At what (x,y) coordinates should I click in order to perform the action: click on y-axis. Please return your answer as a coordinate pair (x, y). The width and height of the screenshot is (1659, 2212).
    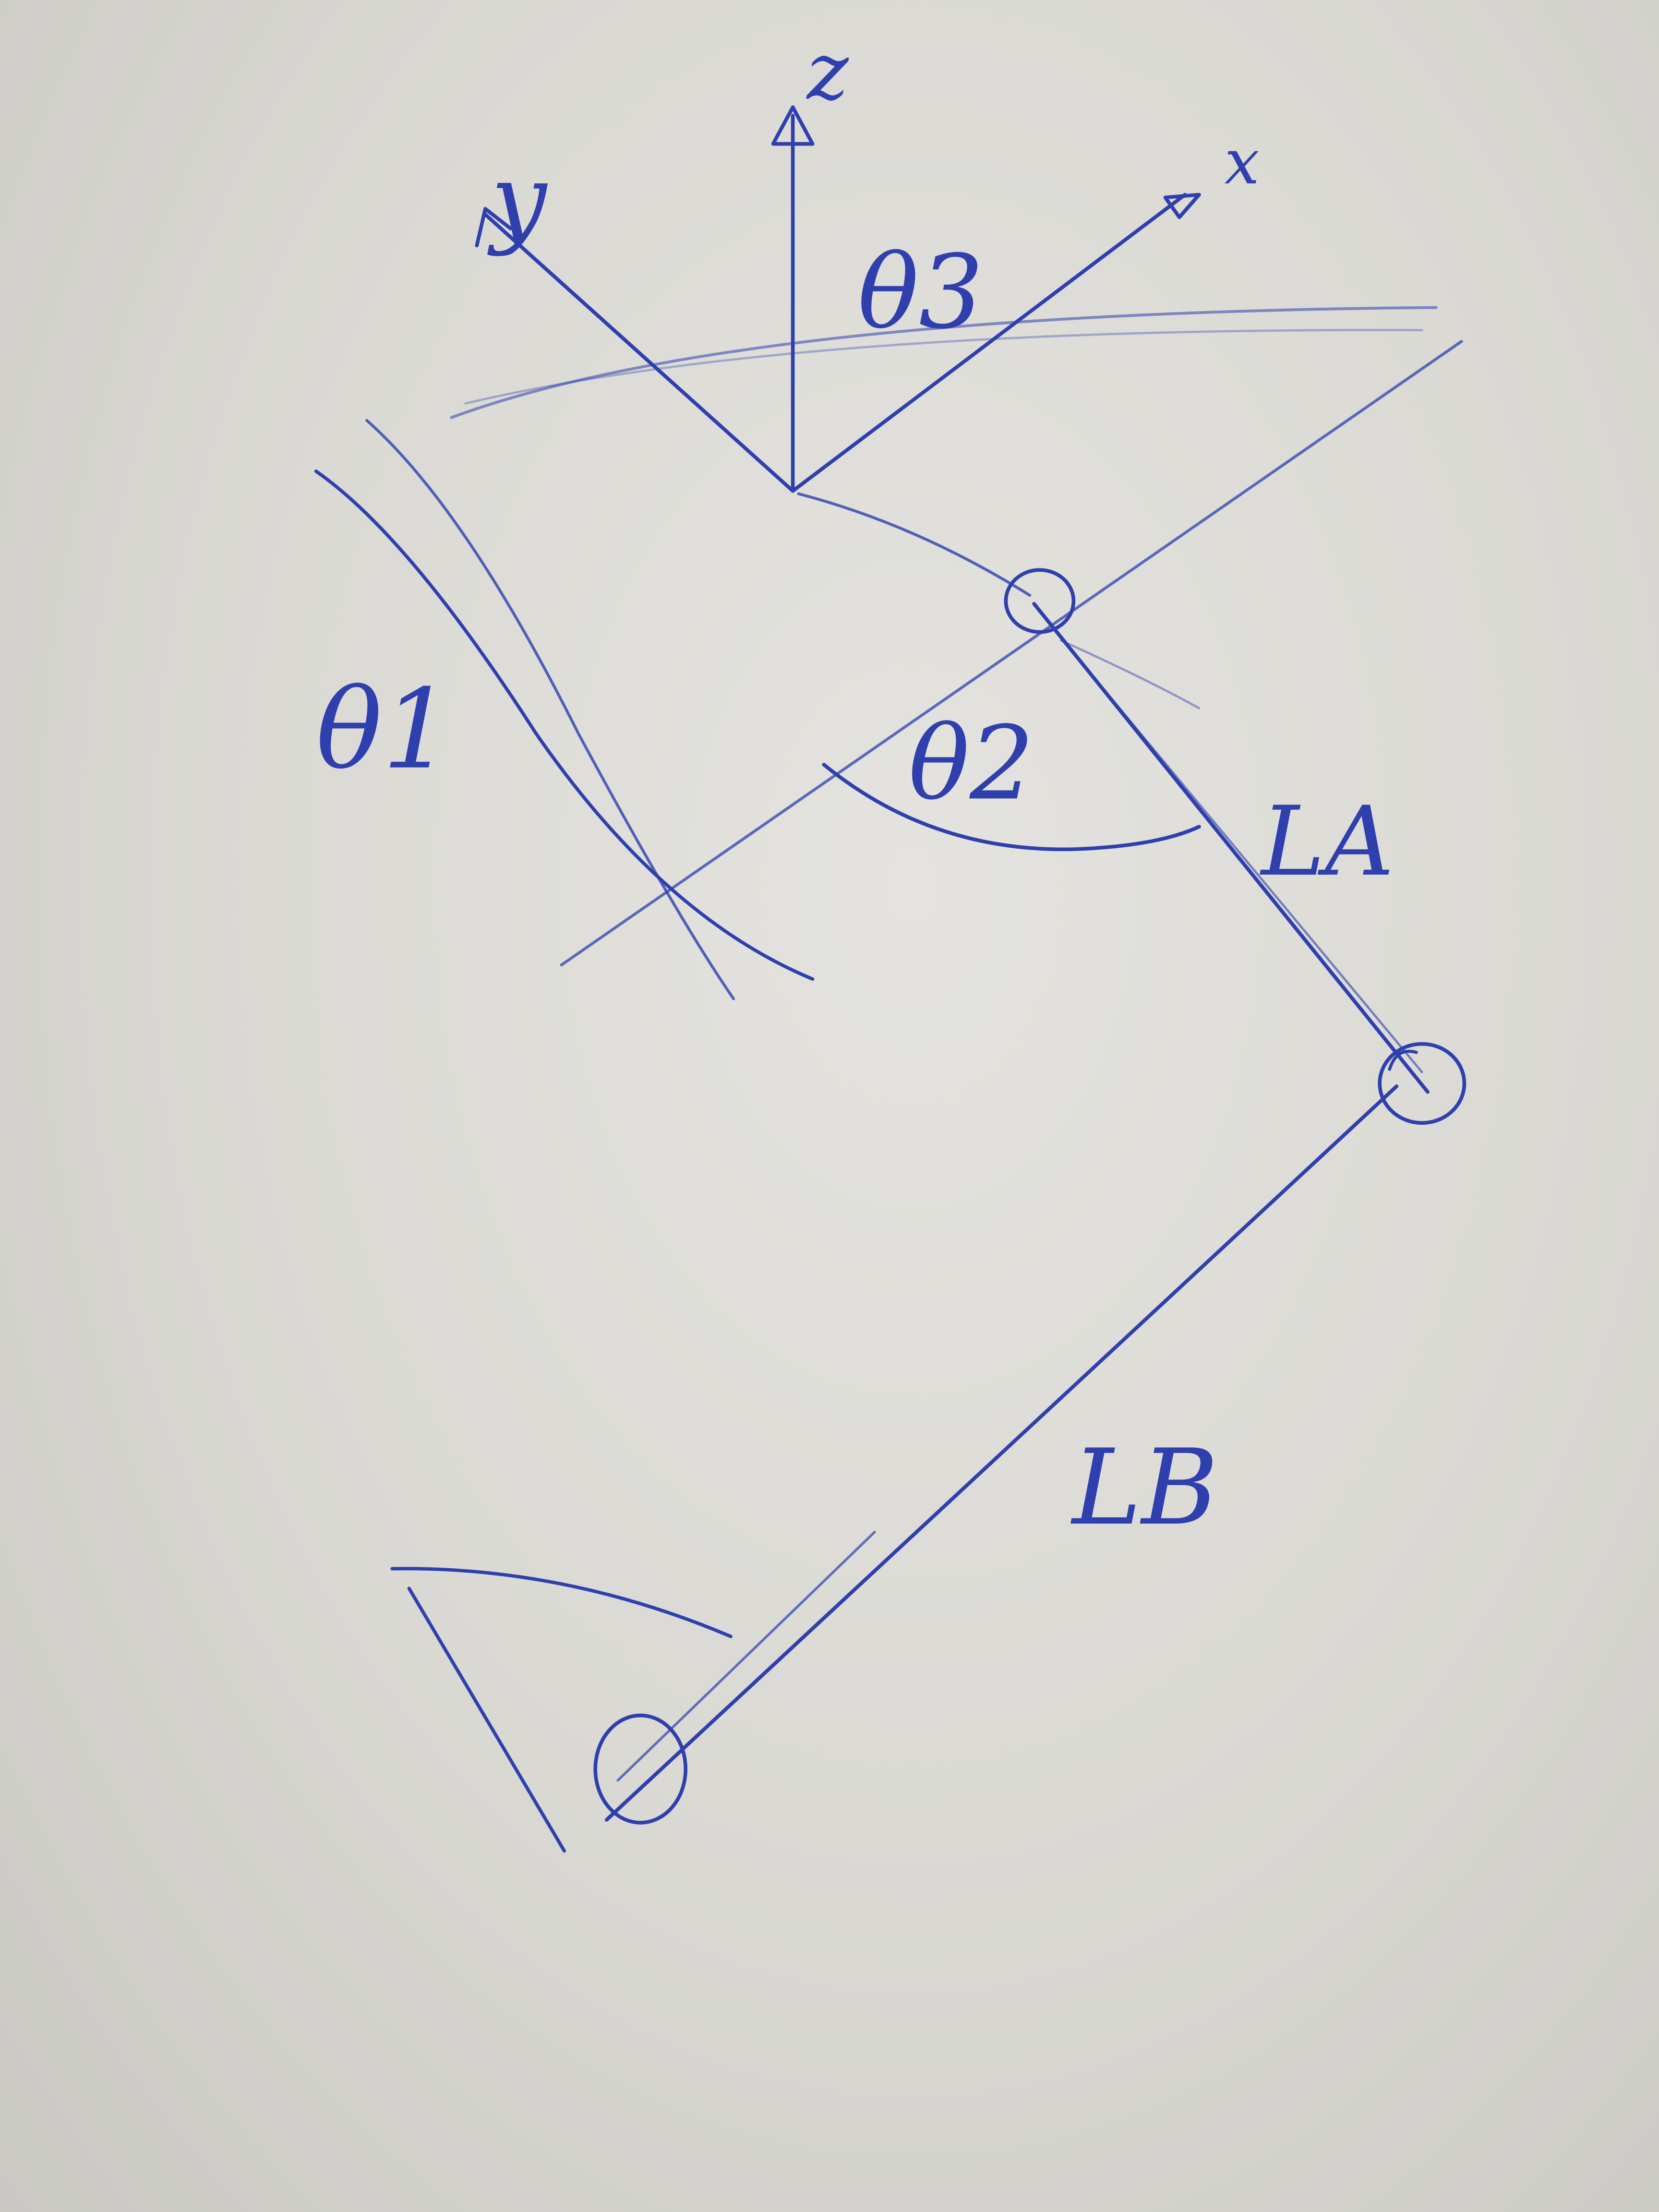
    Looking at the image, I should click on (639, 353).